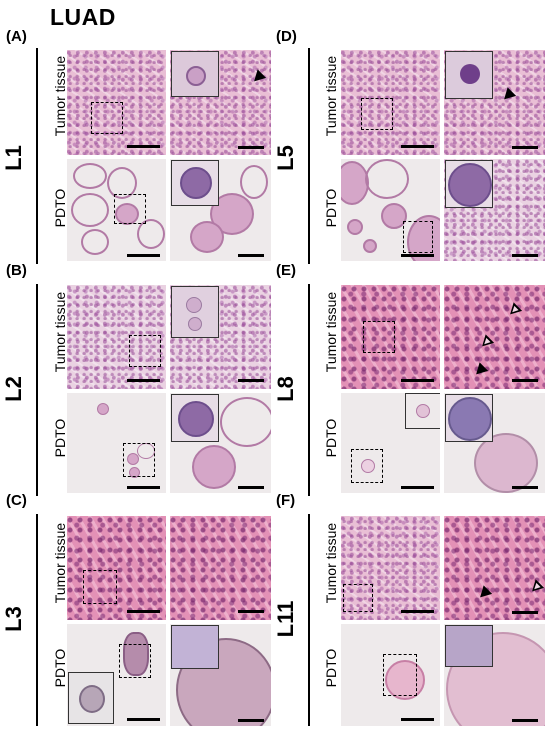  I want to click on micrograph-b-pdto, so click(116, 443).